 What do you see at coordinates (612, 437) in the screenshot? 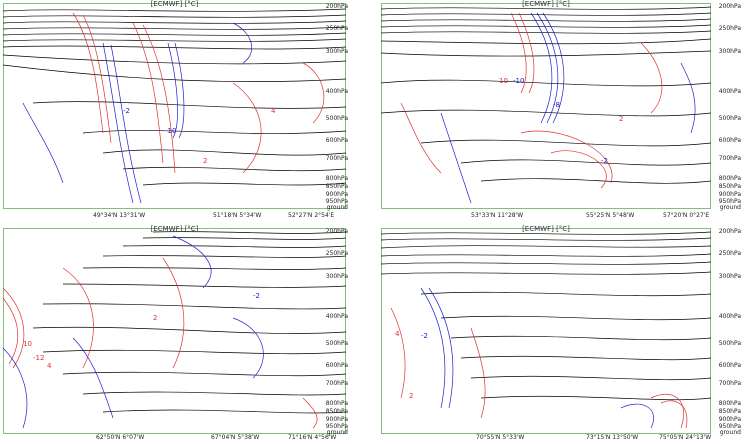
I see `coord-mid: 73°15'N 13°50'W` at bounding box center [612, 437].